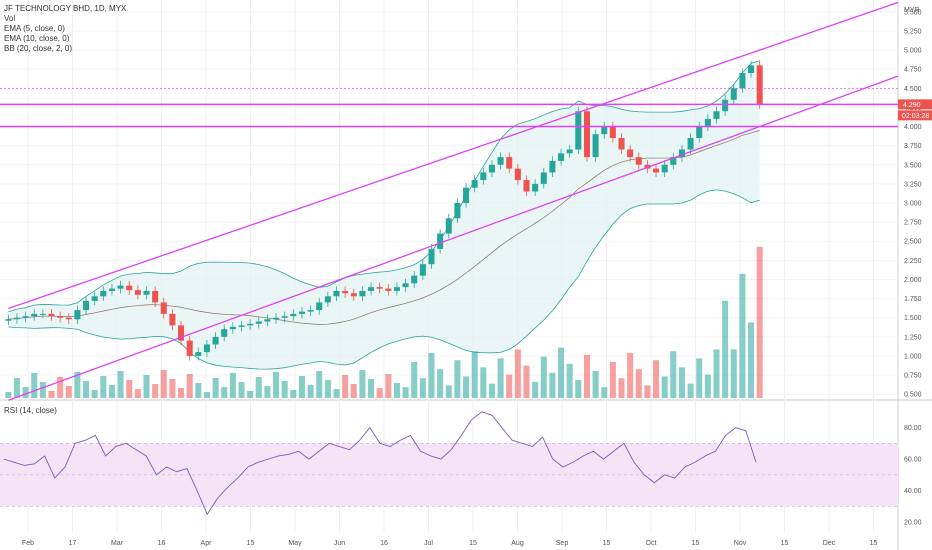 The width and height of the screenshot is (932, 550). I want to click on y-tick-label: 3.500, so click(913, 165).